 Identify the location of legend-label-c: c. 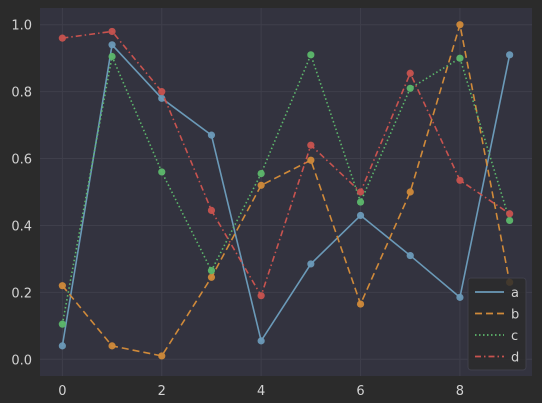
(514, 336).